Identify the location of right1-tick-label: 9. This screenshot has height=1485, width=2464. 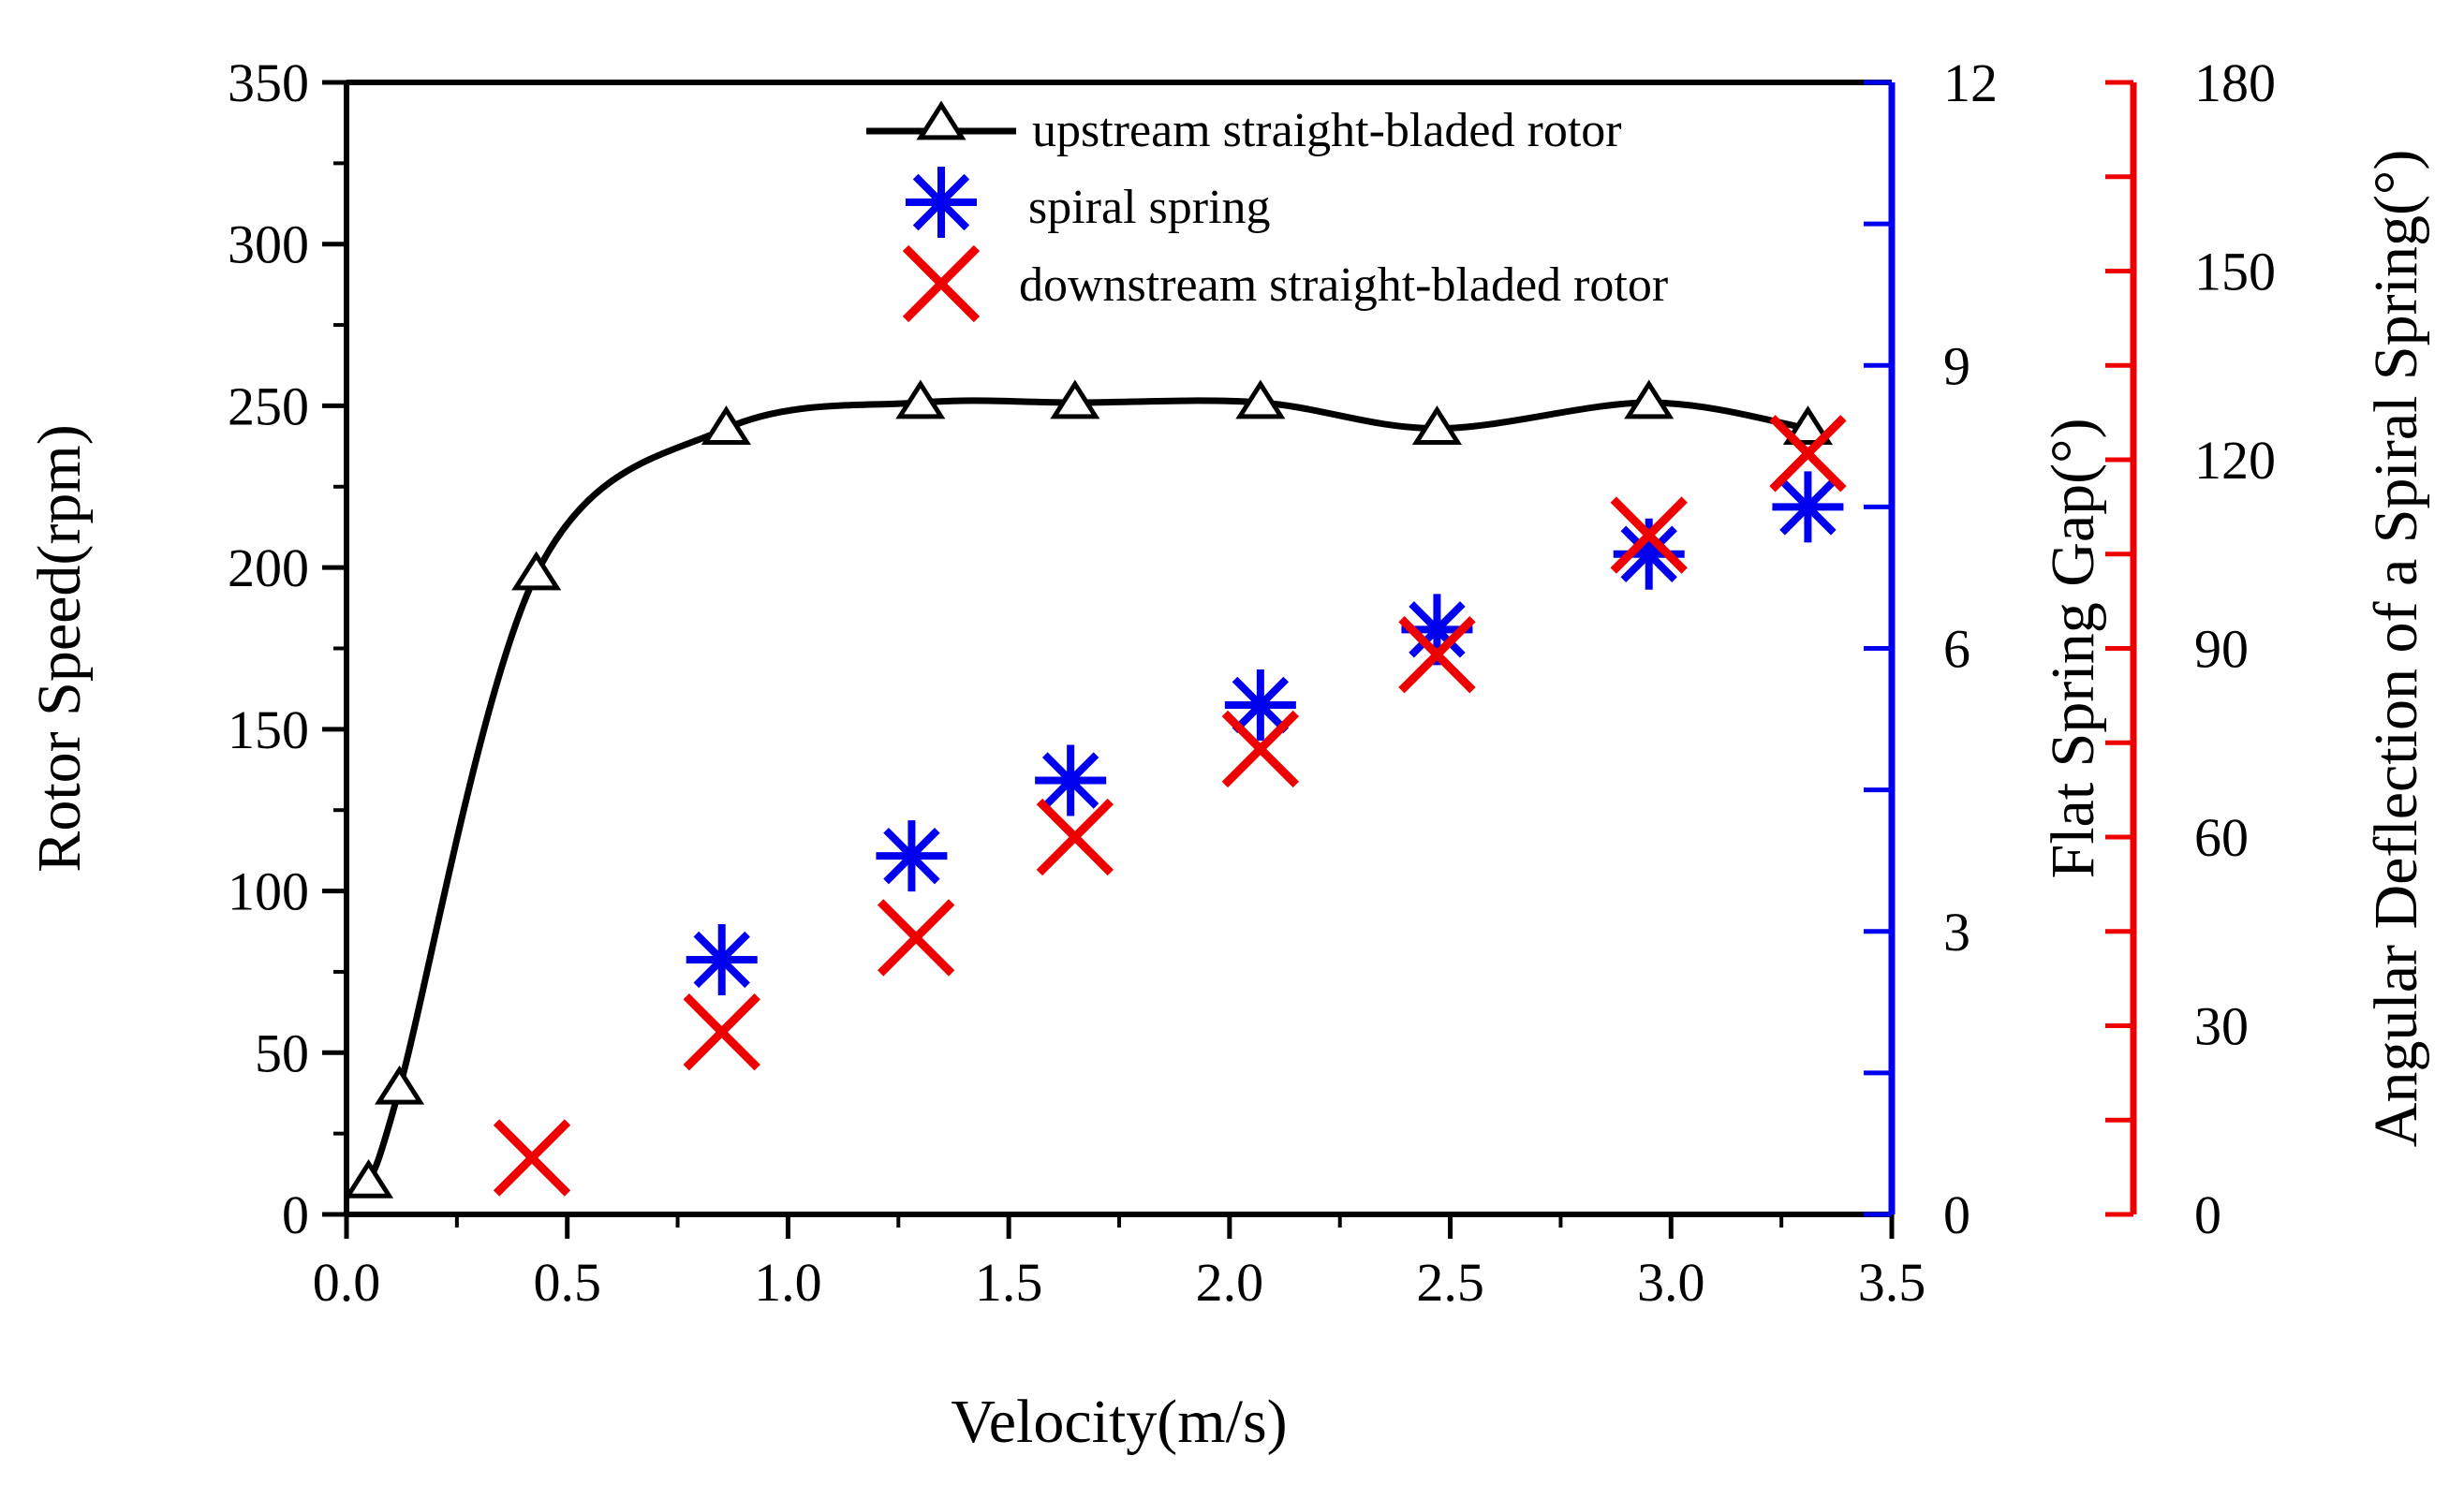
(1956, 365).